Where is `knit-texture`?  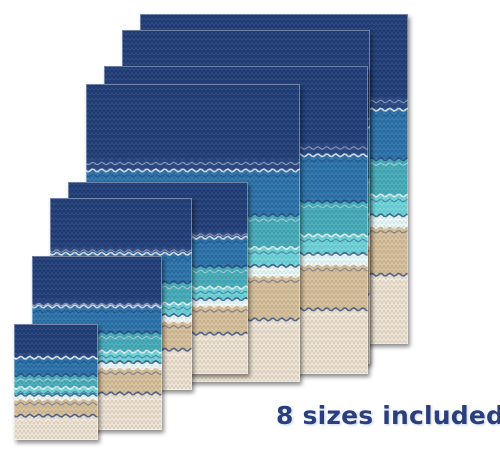 knit-texture is located at coordinates (56, 382).